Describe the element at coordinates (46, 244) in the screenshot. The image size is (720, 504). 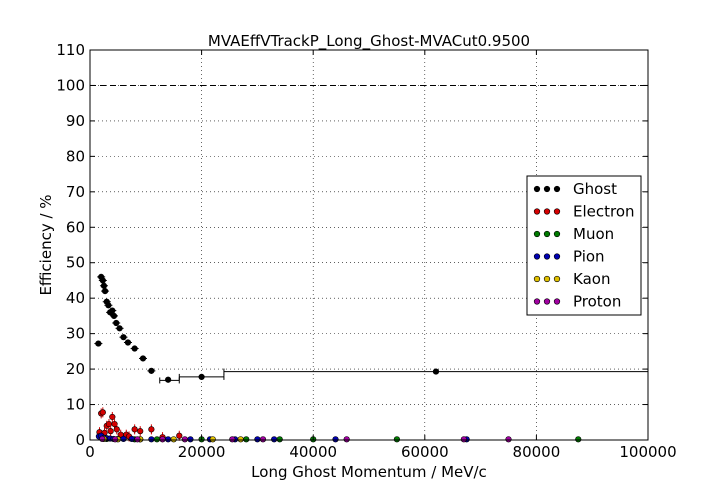
I see `y-axis-title: Efficiency / %` at that location.